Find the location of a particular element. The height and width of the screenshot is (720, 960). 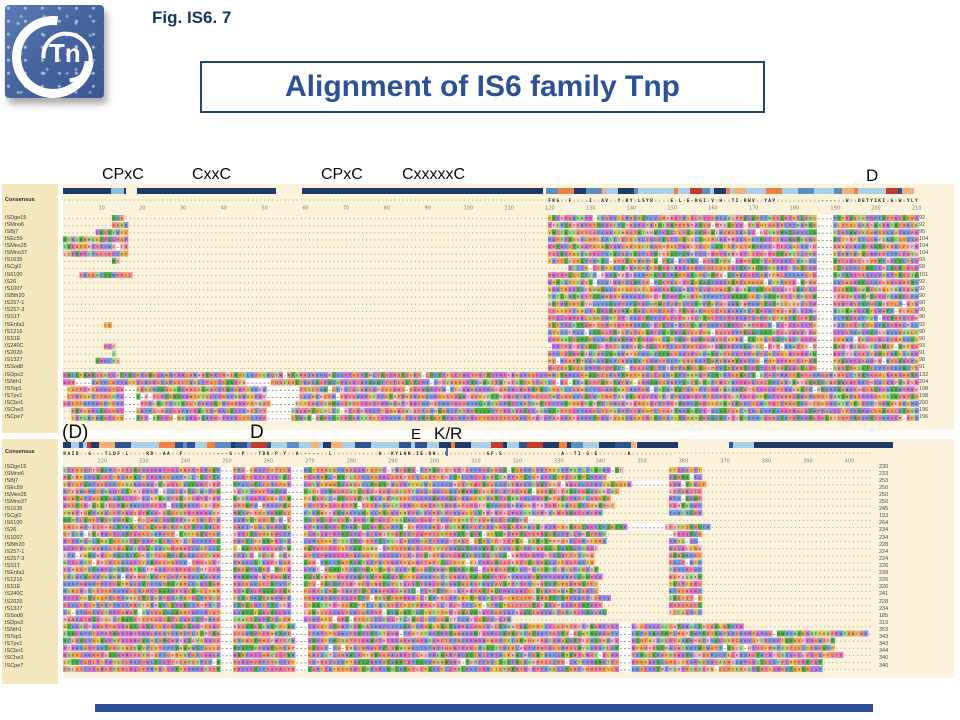

sequence-end-number: 353 is located at coordinates (884, 630).